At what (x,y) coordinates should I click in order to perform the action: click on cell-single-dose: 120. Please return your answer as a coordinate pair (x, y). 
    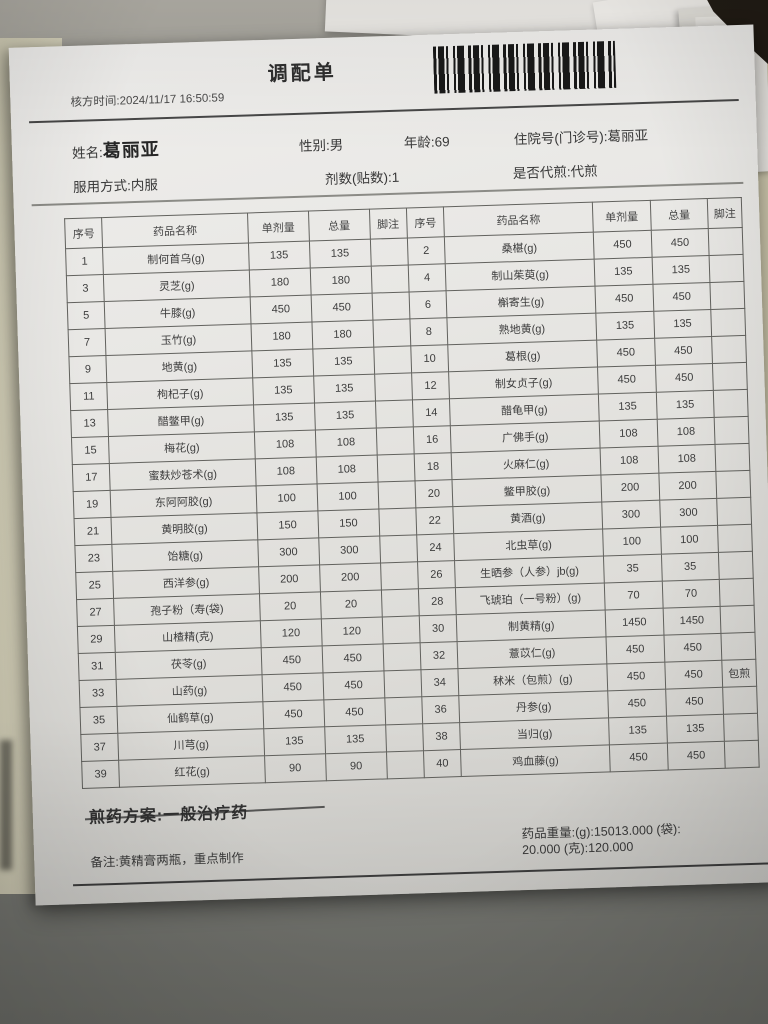
    Looking at the image, I should click on (291, 633).